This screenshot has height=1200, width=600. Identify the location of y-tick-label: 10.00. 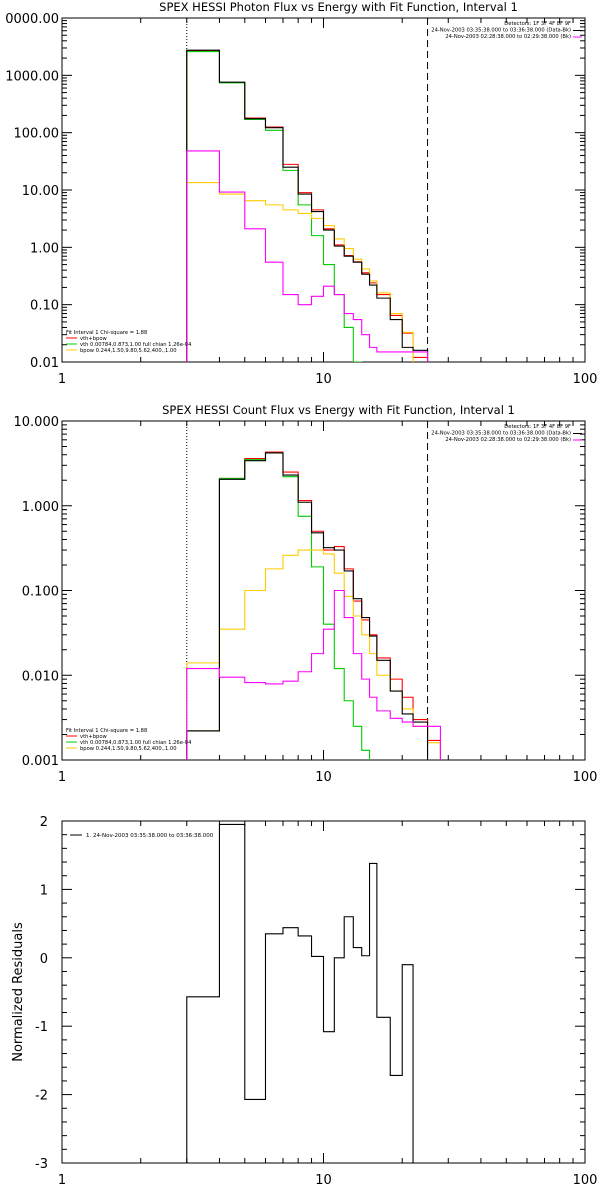
(40, 191).